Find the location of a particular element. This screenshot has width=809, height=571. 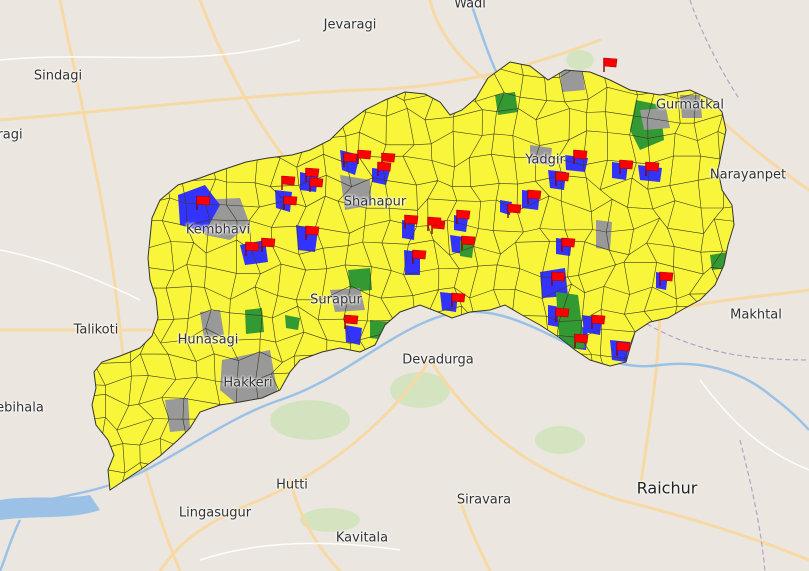

place-label-bagewadi: ragi is located at coordinates (11, 135).